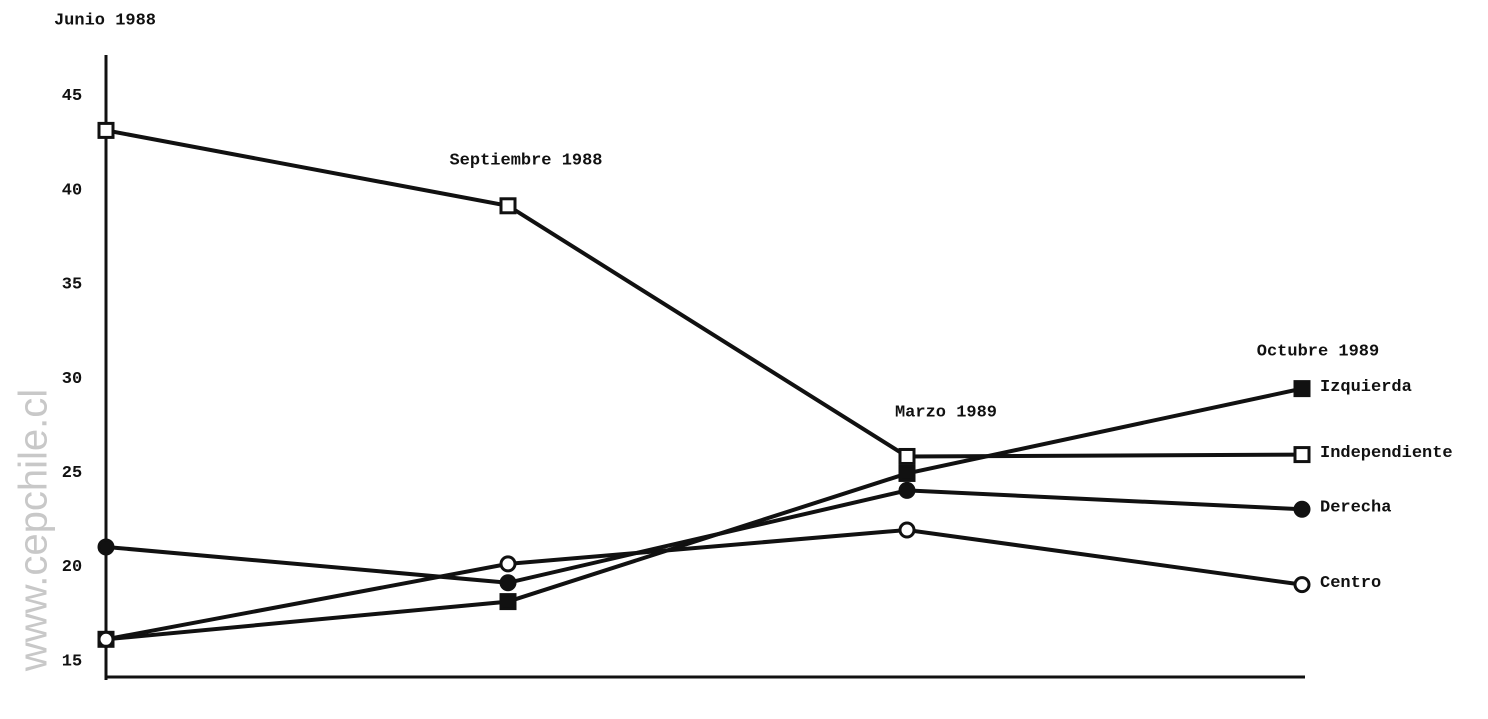 The height and width of the screenshot is (719, 1488). I want to click on legend-label: Centro, so click(1350, 583).